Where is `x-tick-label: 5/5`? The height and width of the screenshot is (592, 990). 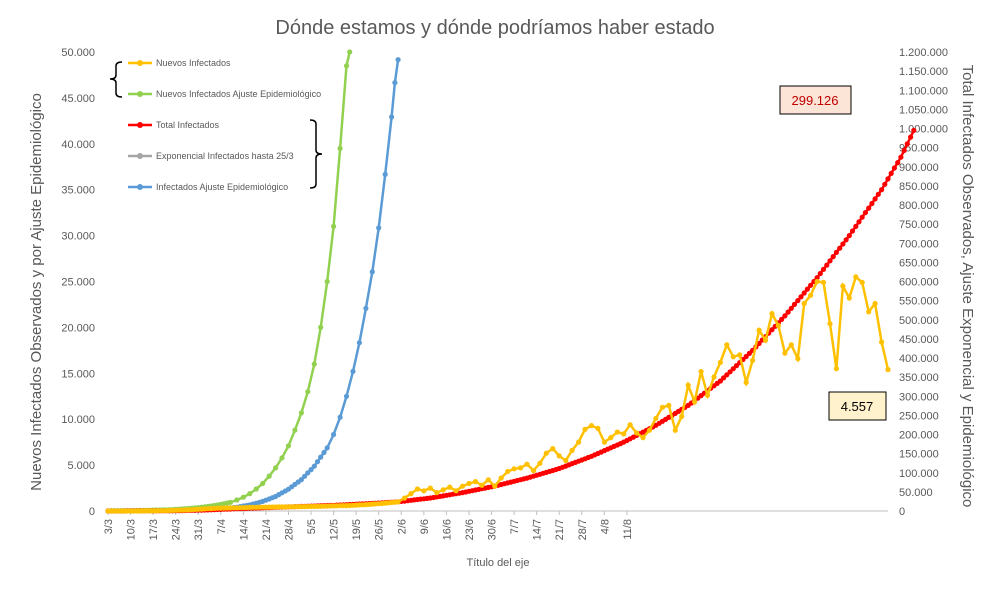 x-tick-label: 5/5 is located at coordinates (312, 526).